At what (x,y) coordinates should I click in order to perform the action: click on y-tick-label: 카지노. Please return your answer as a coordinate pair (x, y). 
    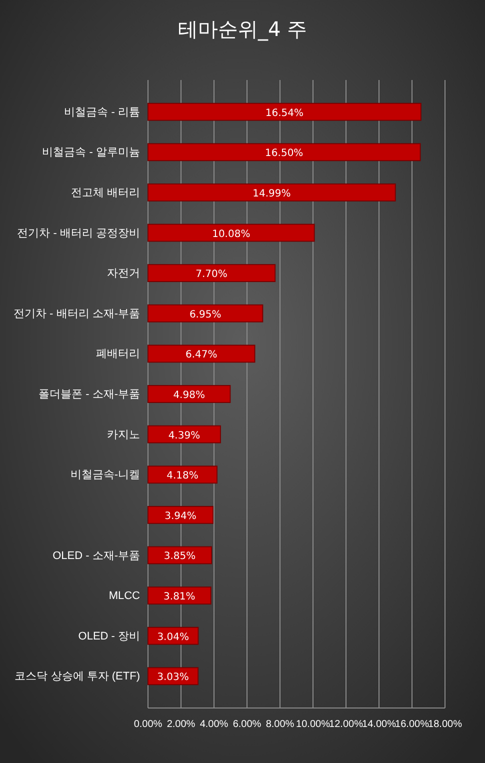
    Looking at the image, I should click on (123, 434).